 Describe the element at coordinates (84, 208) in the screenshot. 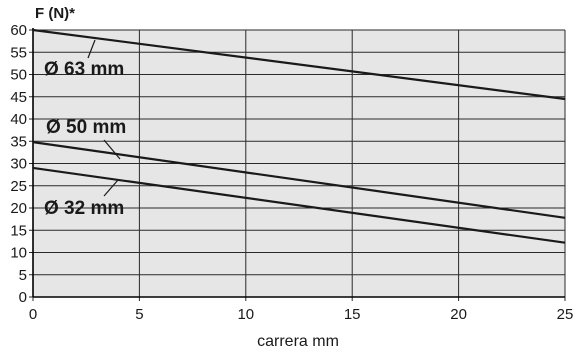

I see `series-label: Ø 32 mm` at that location.